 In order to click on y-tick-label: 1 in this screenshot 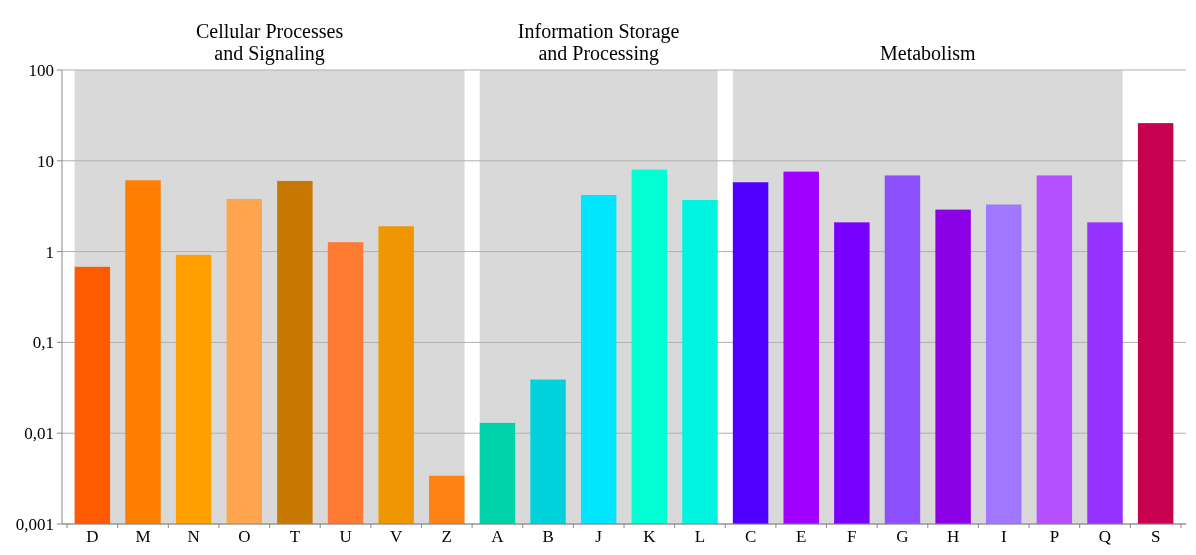, I will do `click(49, 252)`.